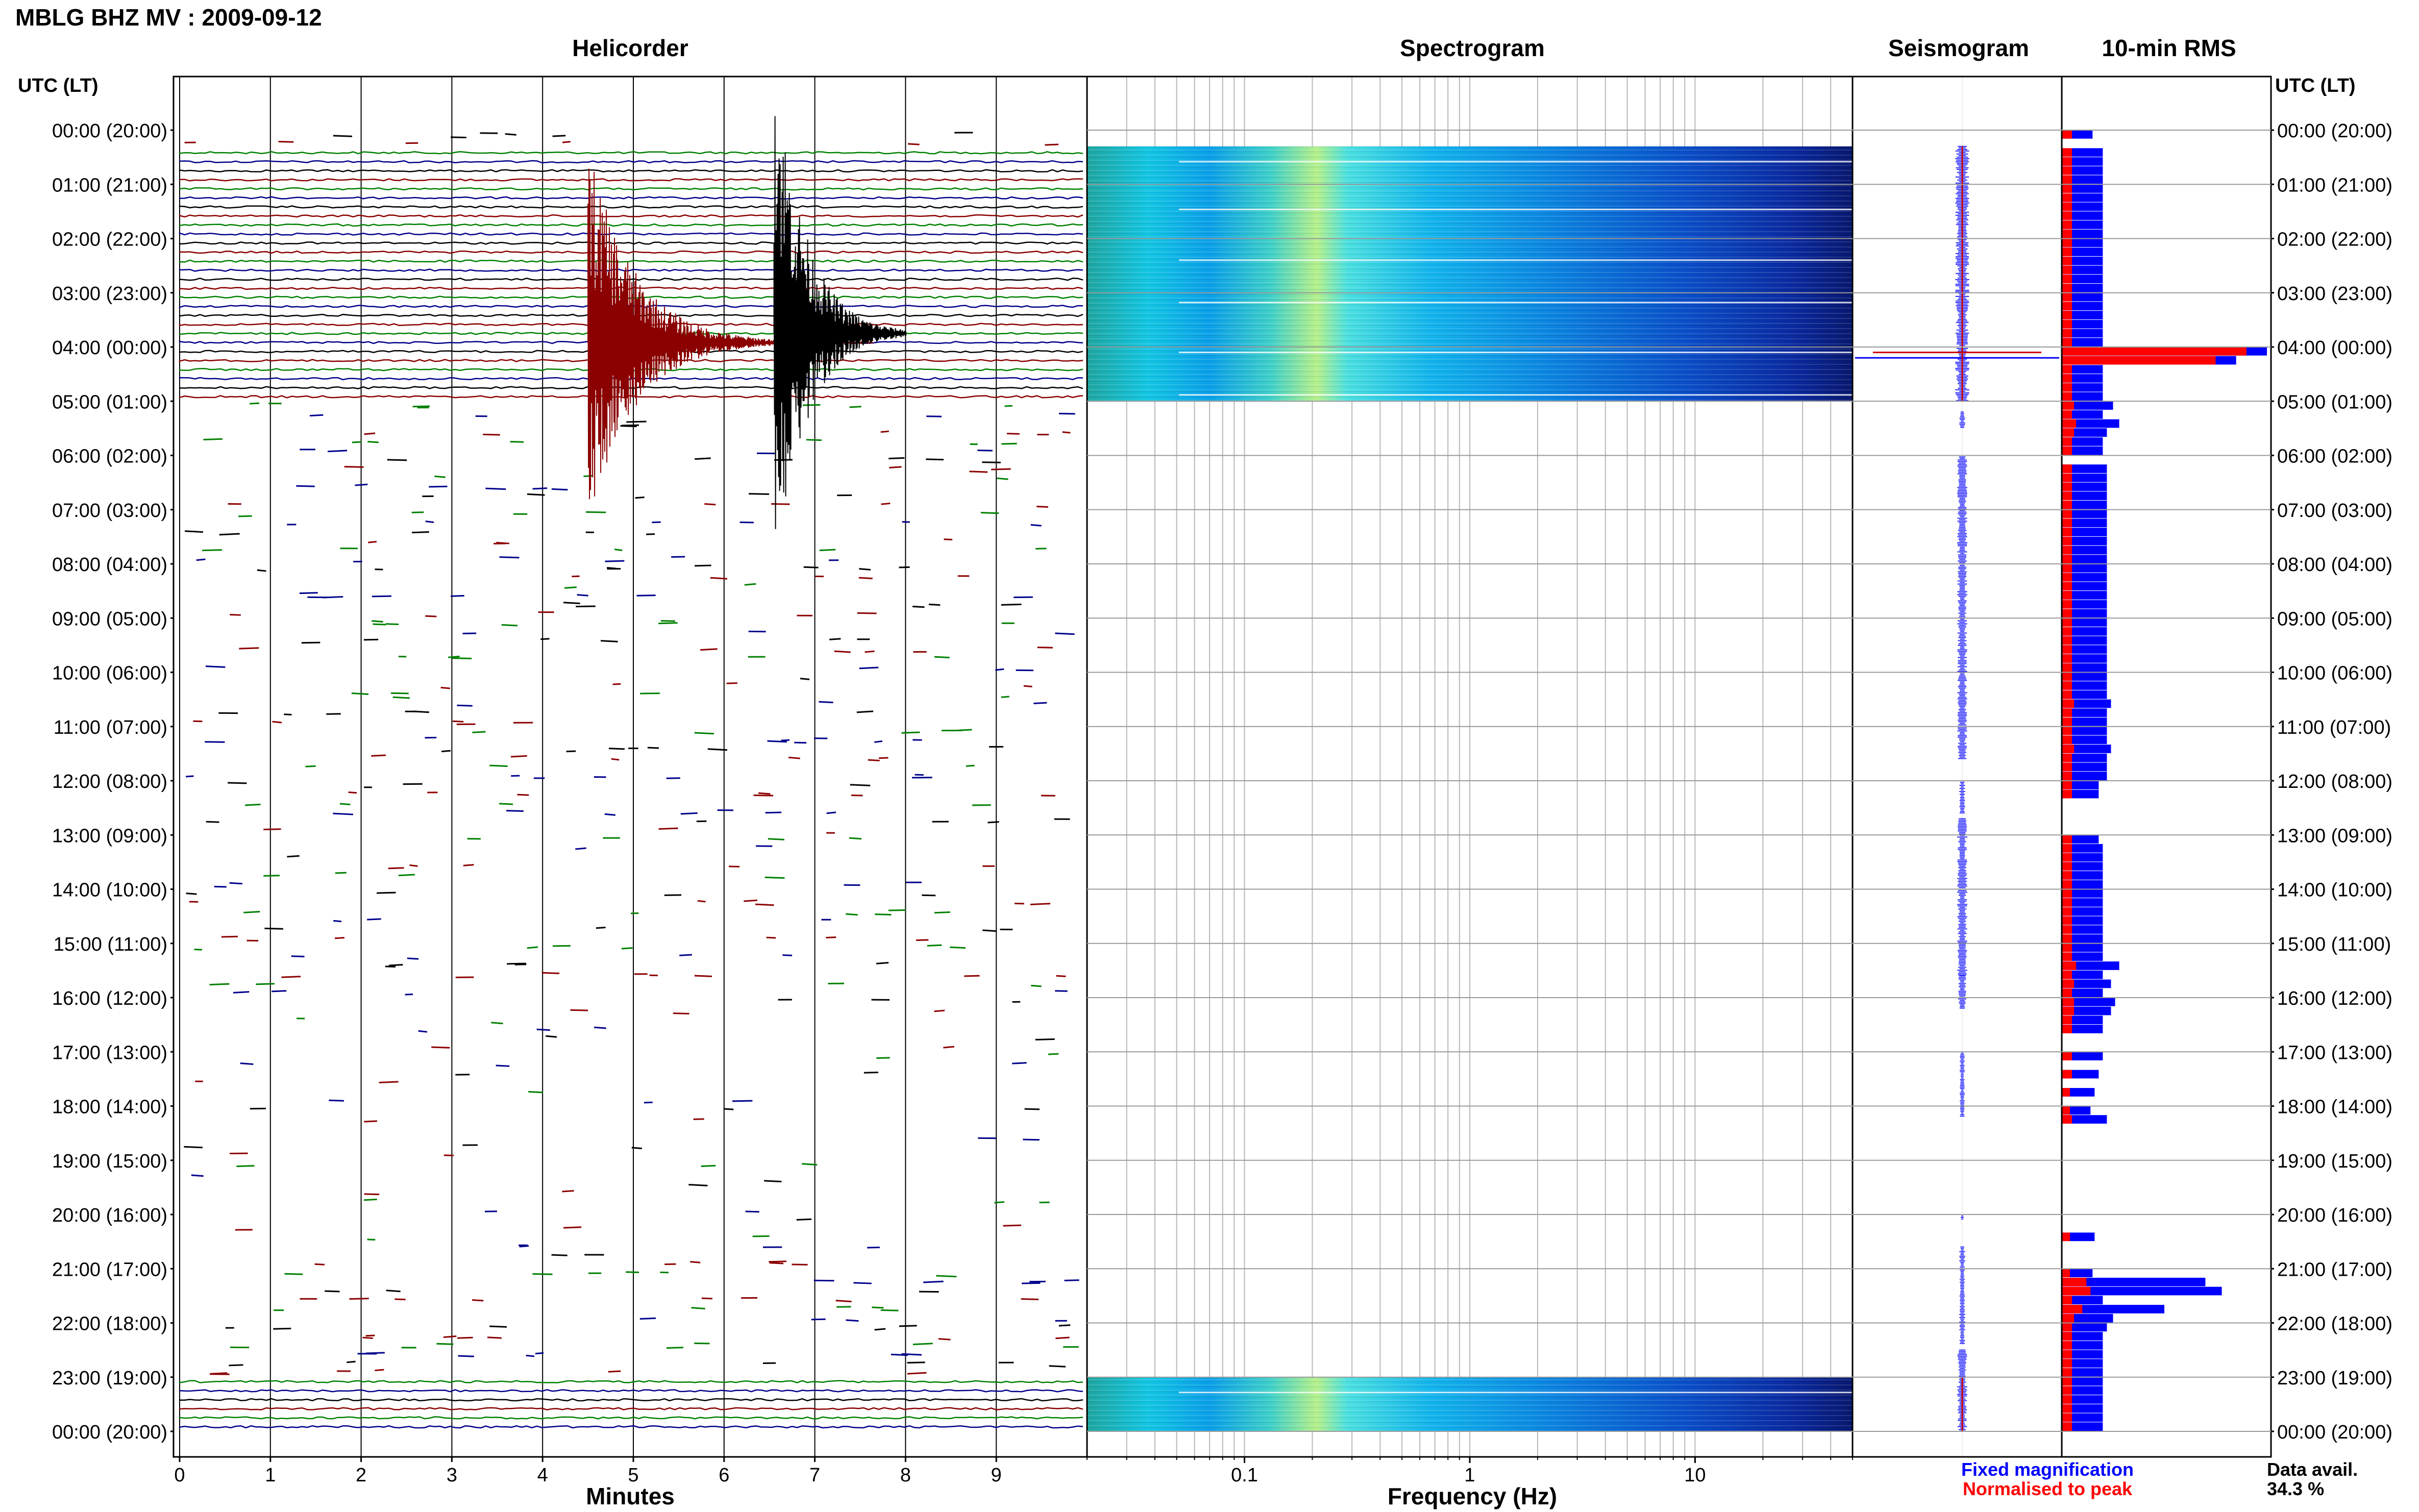 This screenshot has width=2419, height=1512. What do you see at coordinates (1695, 1475) in the screenshot?
I see `frequency-tick-label: 10` at bounding box center [1695, 1475].